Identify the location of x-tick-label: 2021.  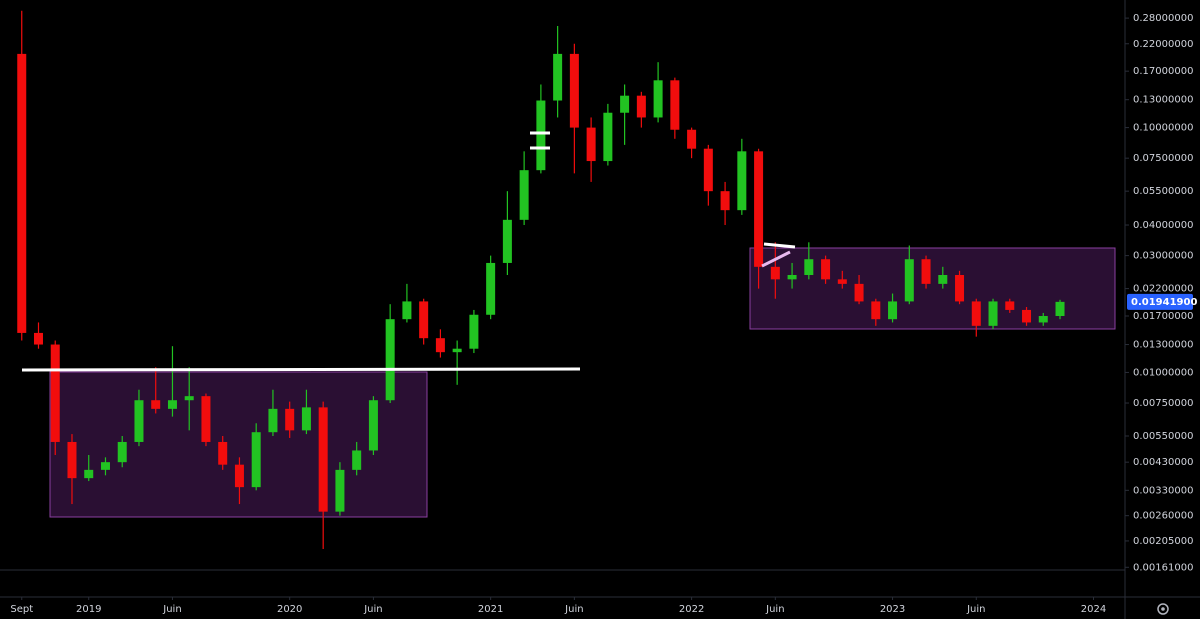
(490, 609).